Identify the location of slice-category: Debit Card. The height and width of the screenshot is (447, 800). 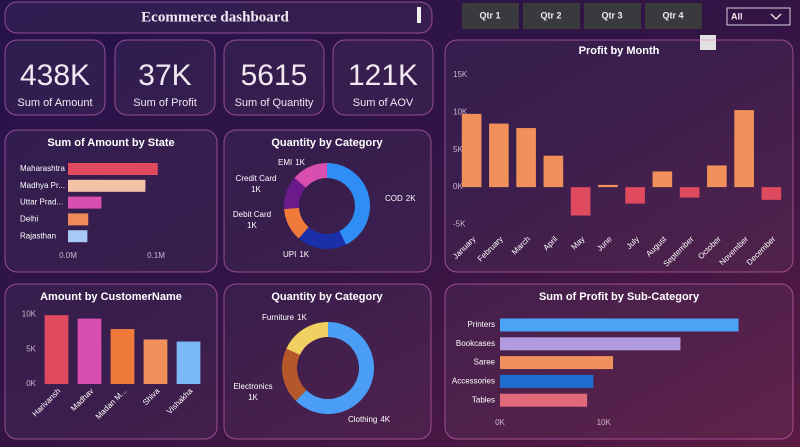
(252, 214).